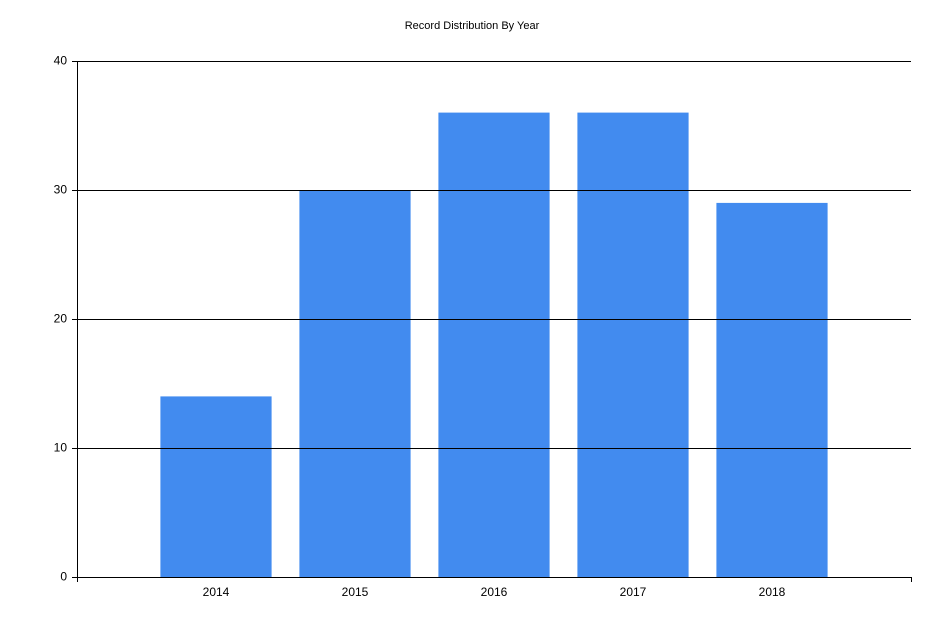 Image resolution: width=945 pixels, height=630 pixels. What do you see at coordinates (355, 592) in the screenshot?
I see `x-tick-label: 2015` at bounding box center [355, 592].